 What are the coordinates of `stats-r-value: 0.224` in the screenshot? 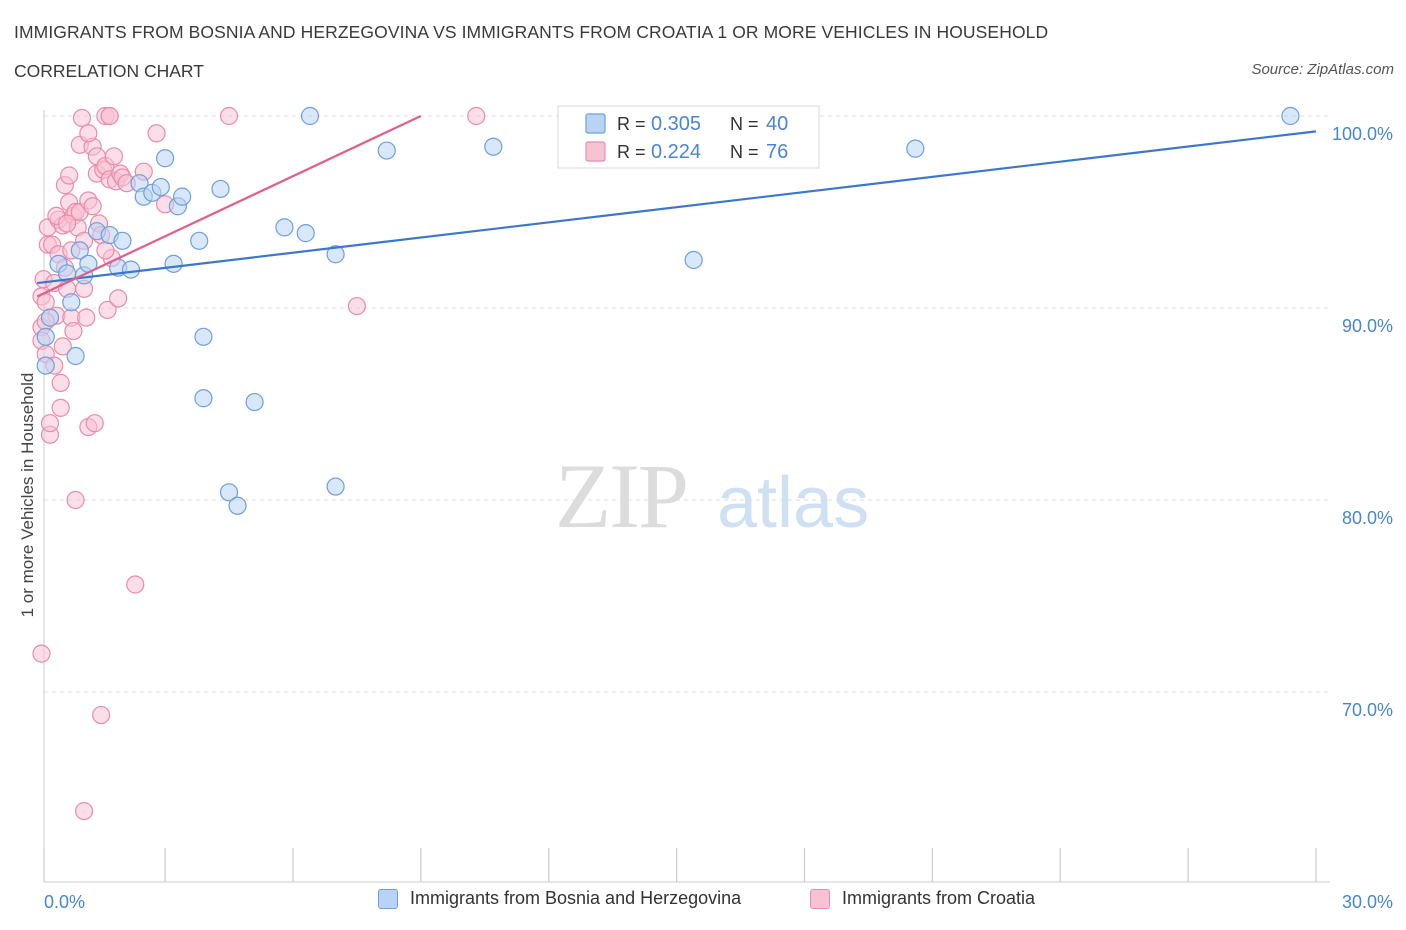 It's located at (676, 152).